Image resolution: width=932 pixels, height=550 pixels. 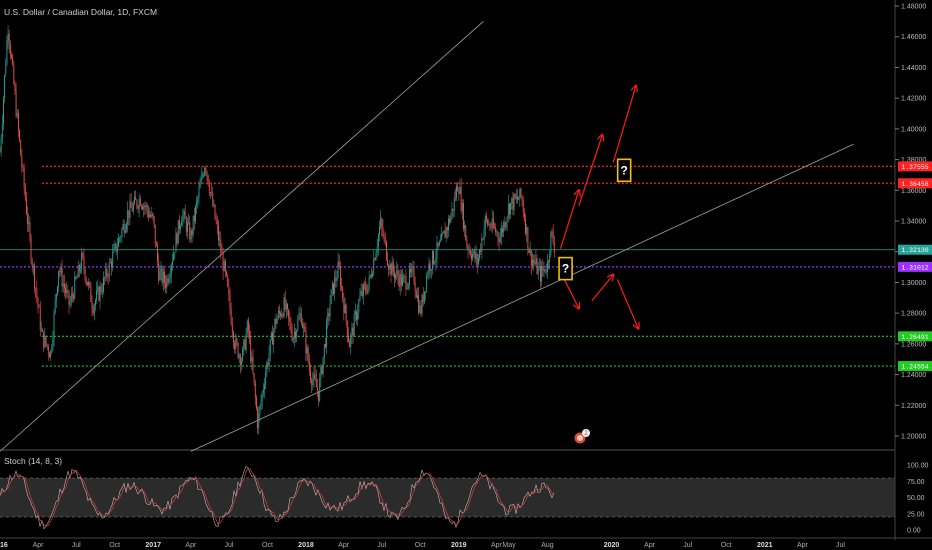 I want to click on time-tick-label: Jul, so click(x=687, y=545).